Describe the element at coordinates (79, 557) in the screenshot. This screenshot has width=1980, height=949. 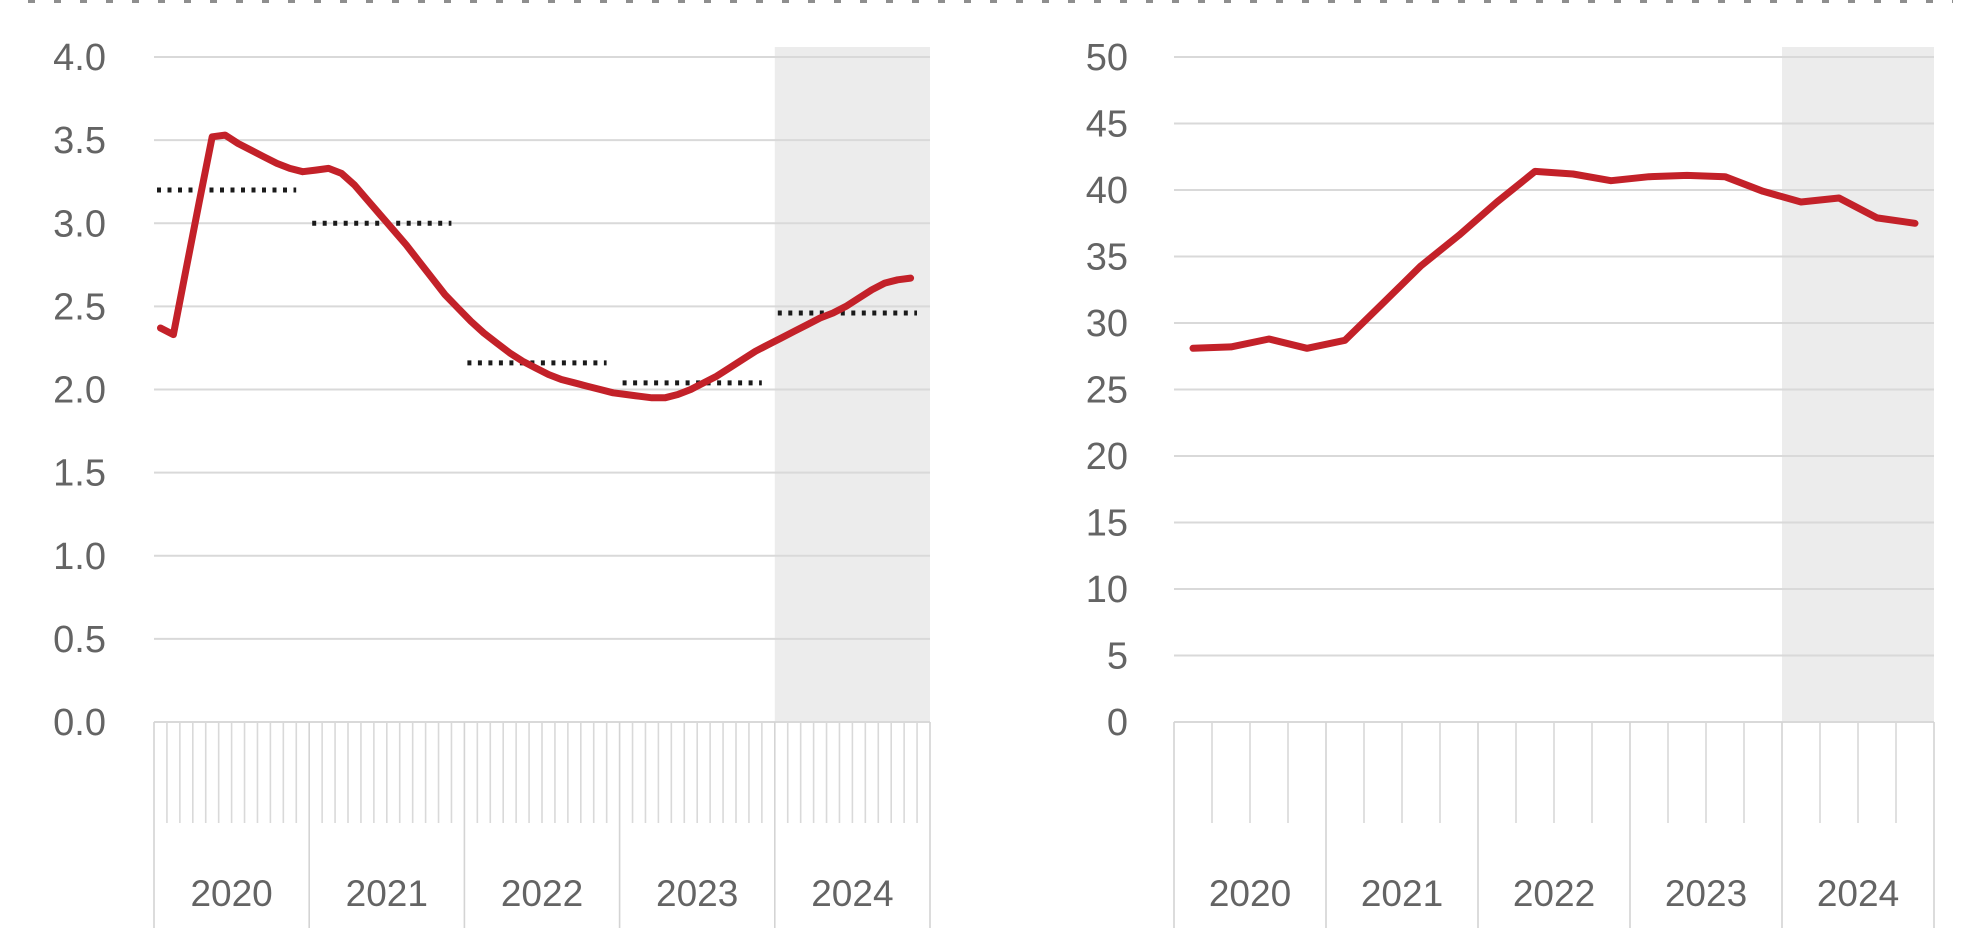
I see `y-axis-label: 1.0` at that location.